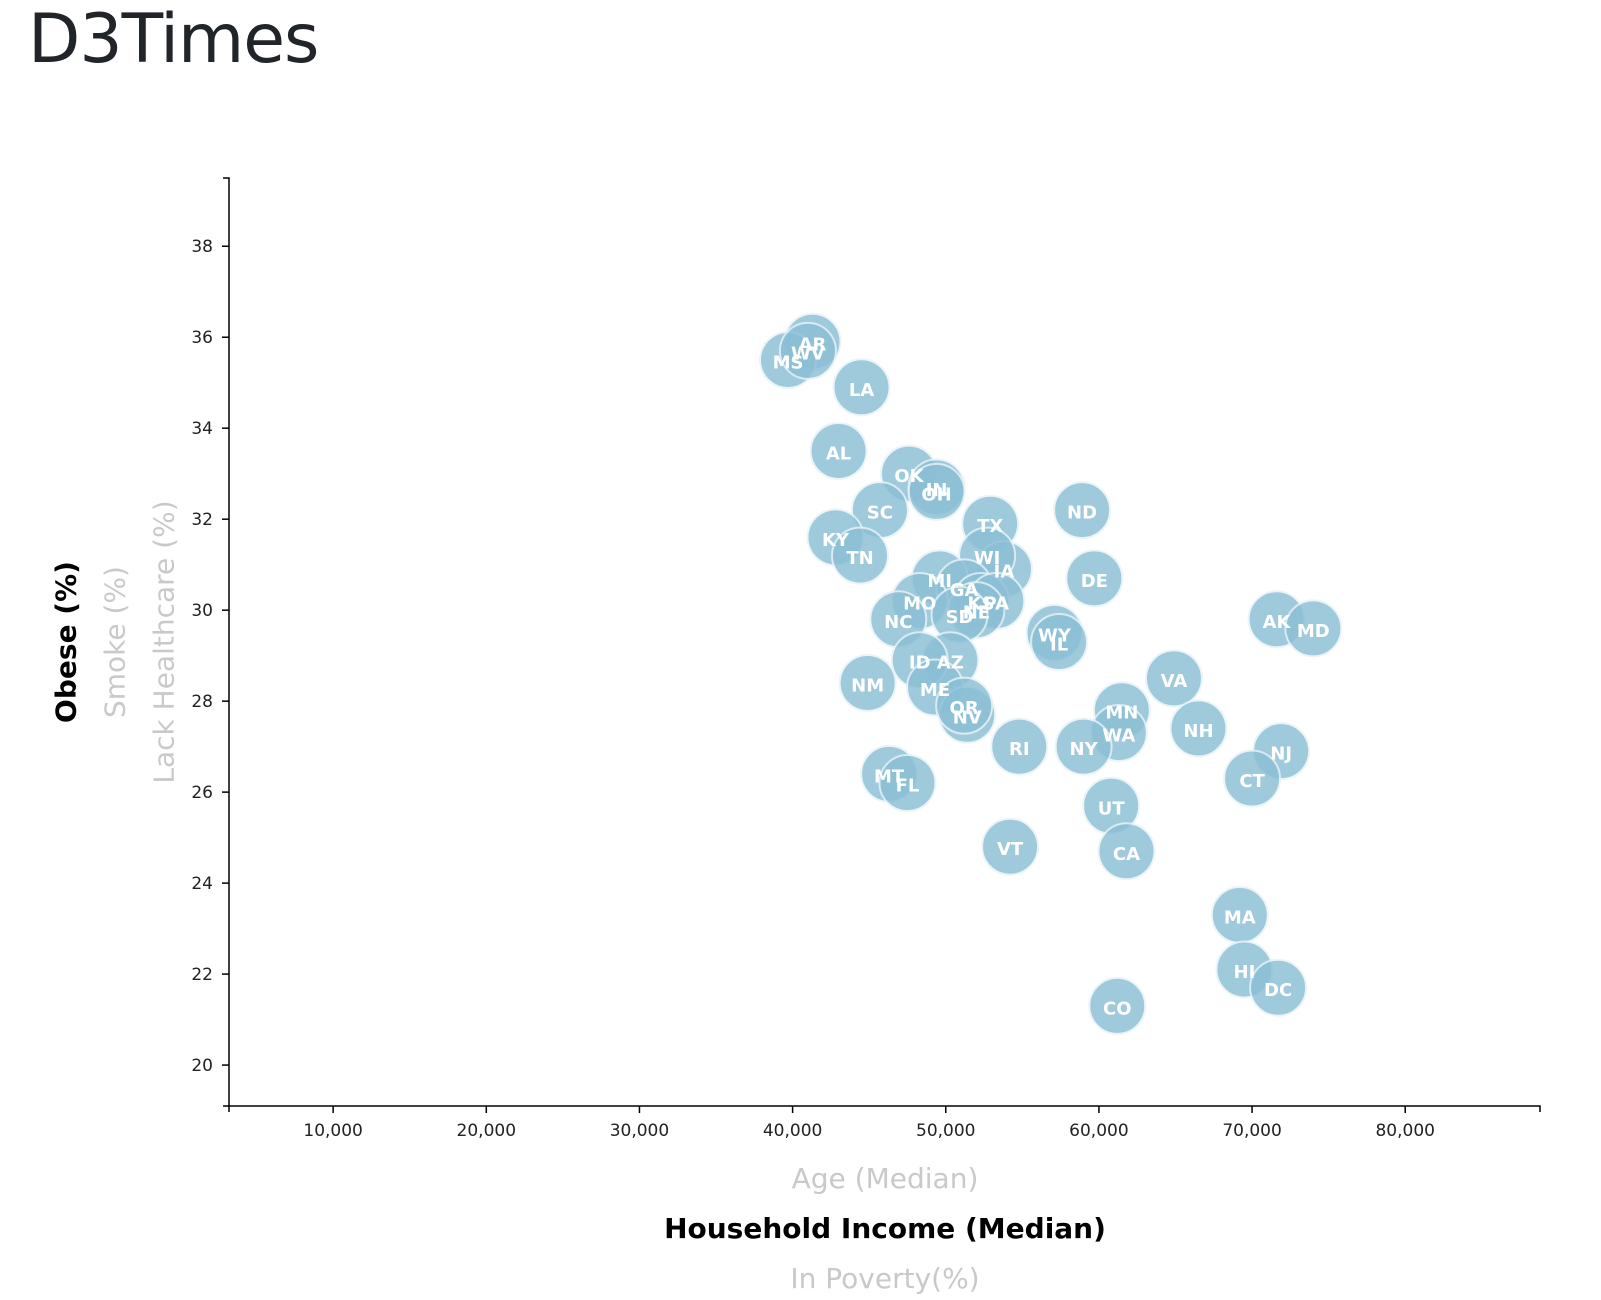 This screenshot has height=1300, width=1601. What do you see at coordinates (639, 1131) in the screenshot?
I see `x-tick-label: 30,000` at bounding box center [639, 1131].